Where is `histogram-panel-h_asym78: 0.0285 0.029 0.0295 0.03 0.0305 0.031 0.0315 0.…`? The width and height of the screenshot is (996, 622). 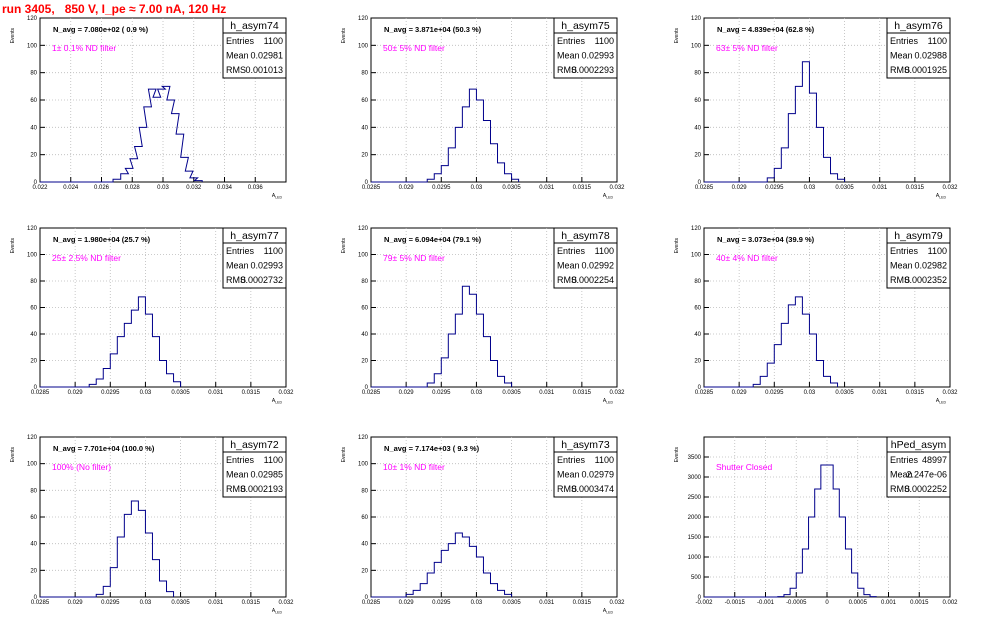 histogram-panel-h_asym78: 0.0285 0.029 0.0295 0.03 0.0305 0.031 0.0315 0.… is located at coordinates (483, 315).